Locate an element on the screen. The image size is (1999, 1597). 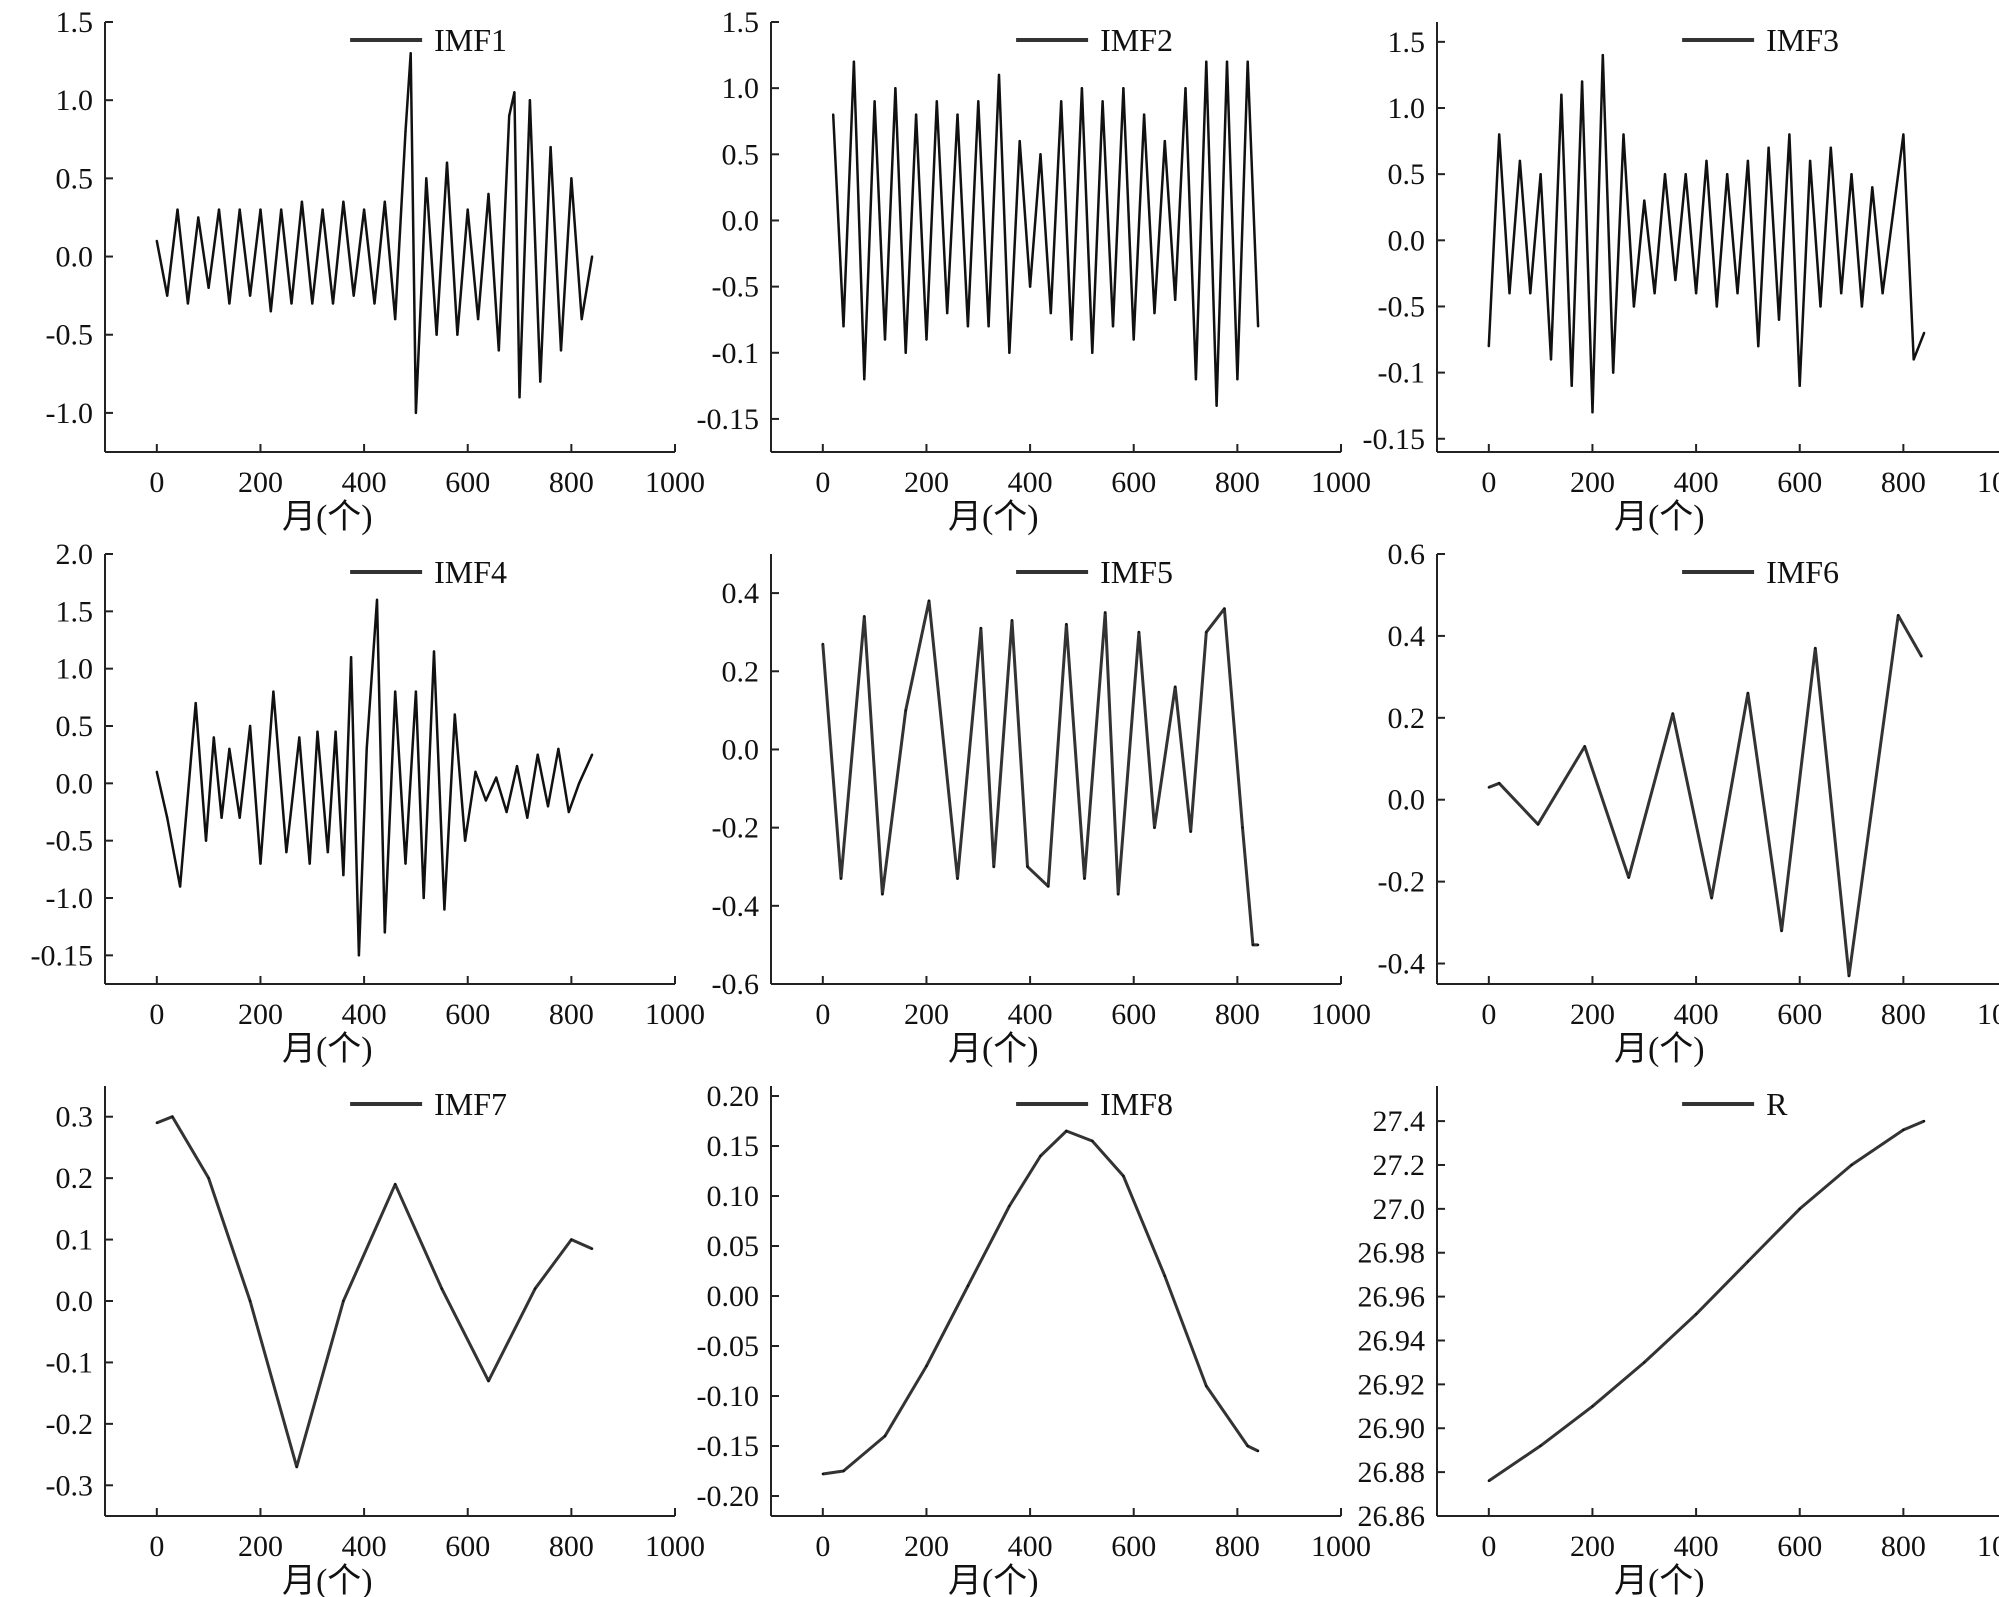
y-tick-label: -0.3 is located at coordinates (70, 1485).